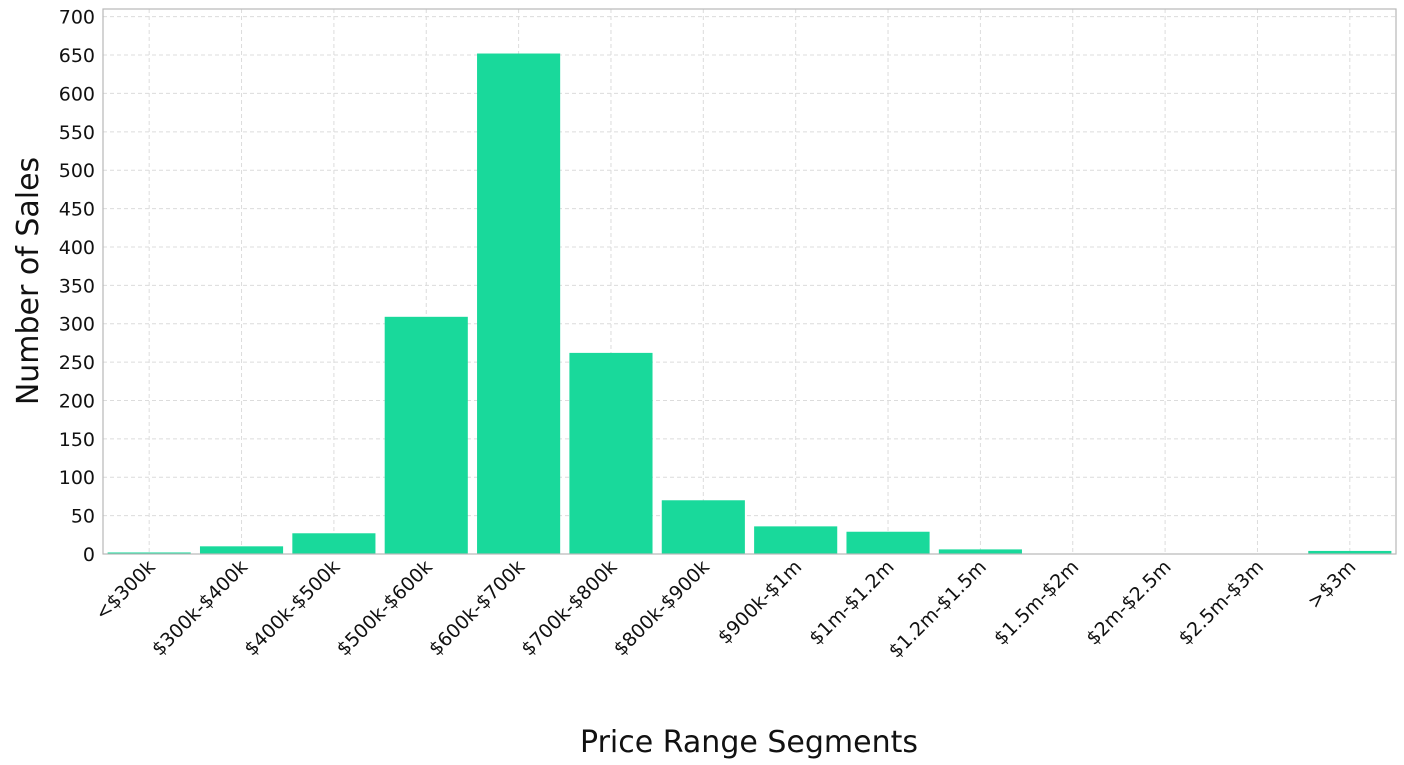  Describe the element at coordinates (77, 325) in the screenshot. I see `y-tick-label: 300` at that location.